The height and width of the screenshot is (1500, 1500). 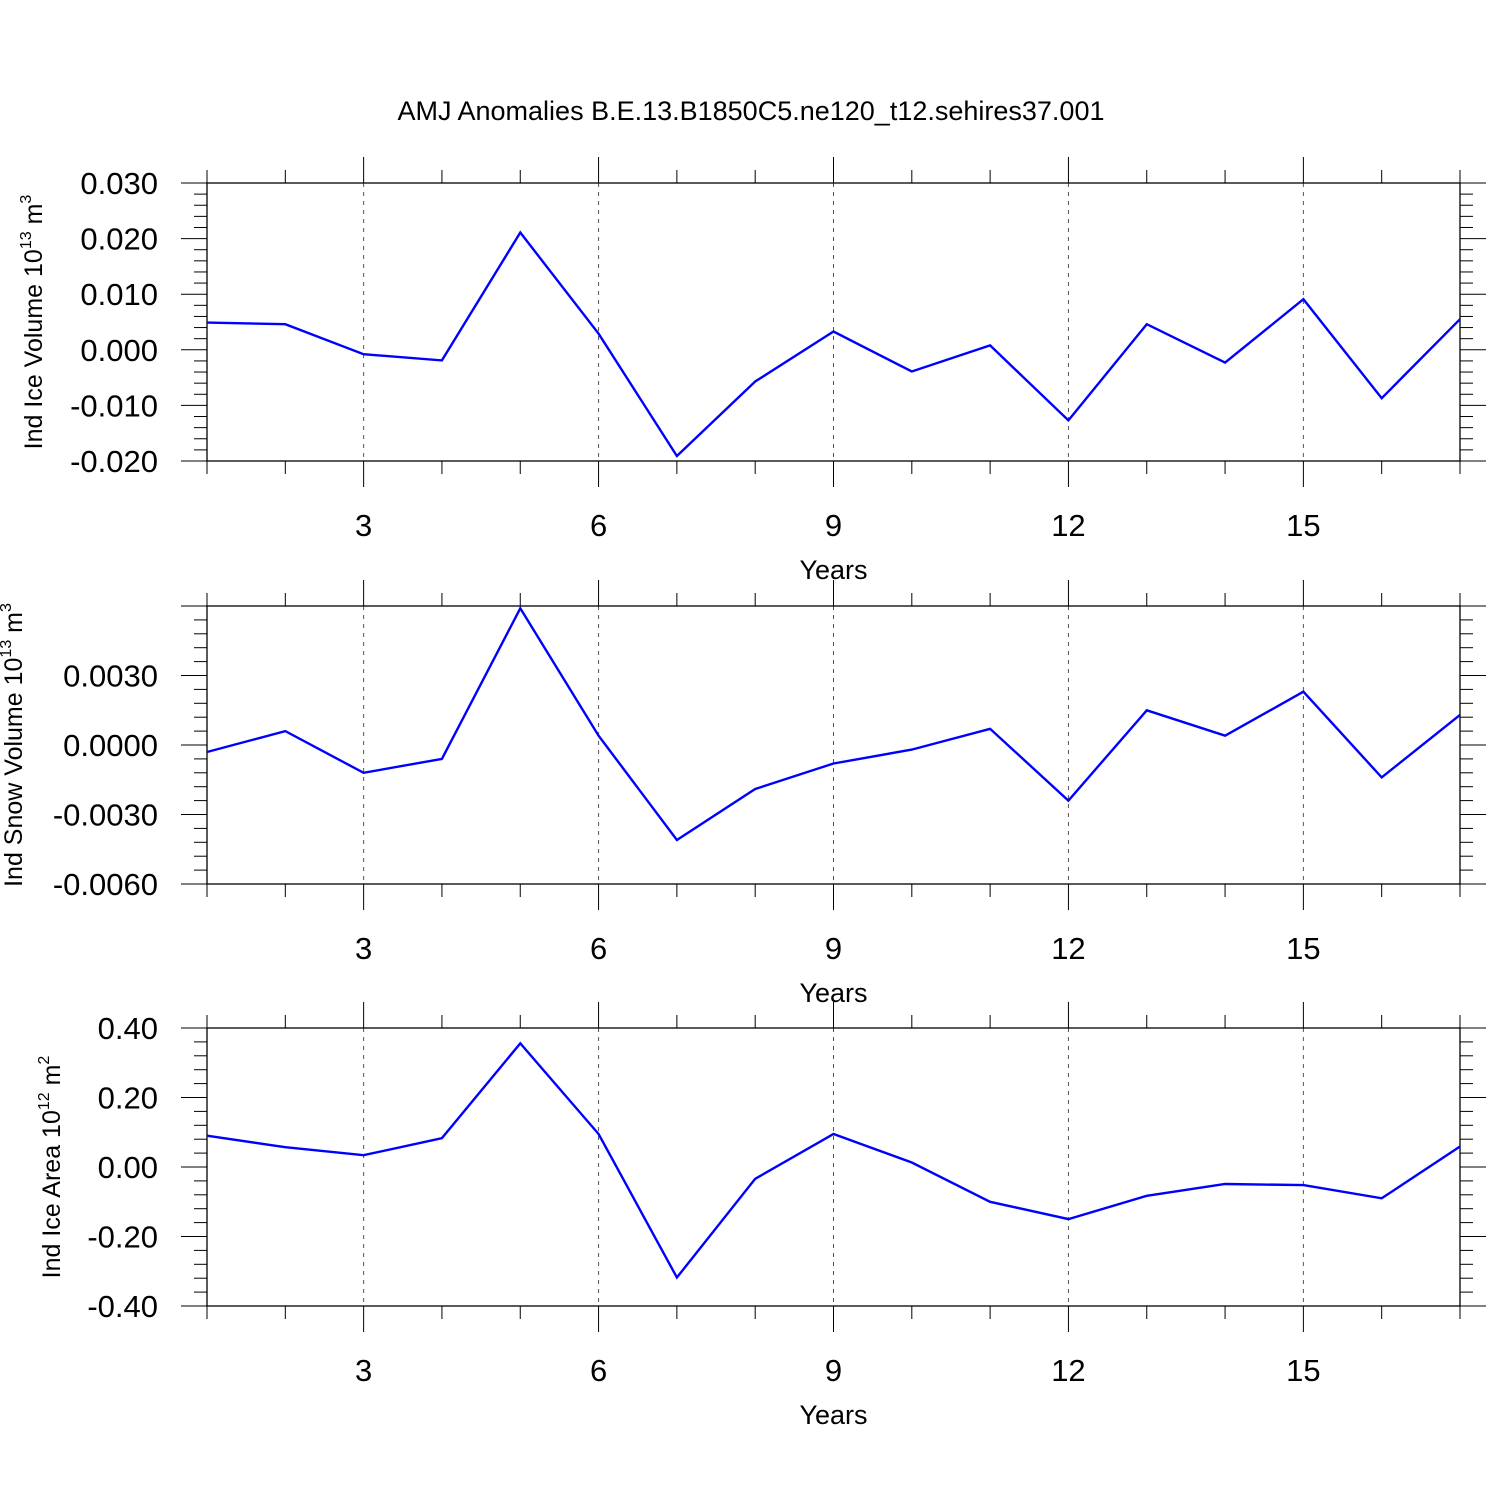 I want to click on y-tick-label: 0.010, so click(x=119, y=294).